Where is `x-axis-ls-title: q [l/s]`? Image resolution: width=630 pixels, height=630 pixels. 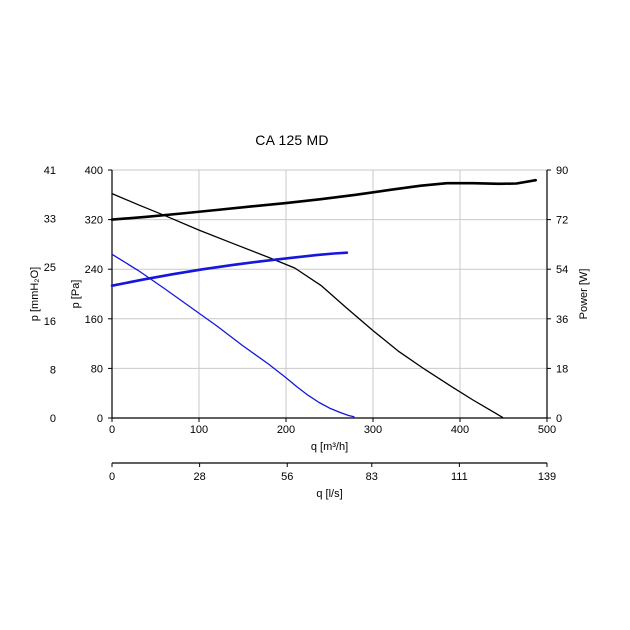
x-axis-ls-title: q [l/s] is located at coordinates (329, 494).